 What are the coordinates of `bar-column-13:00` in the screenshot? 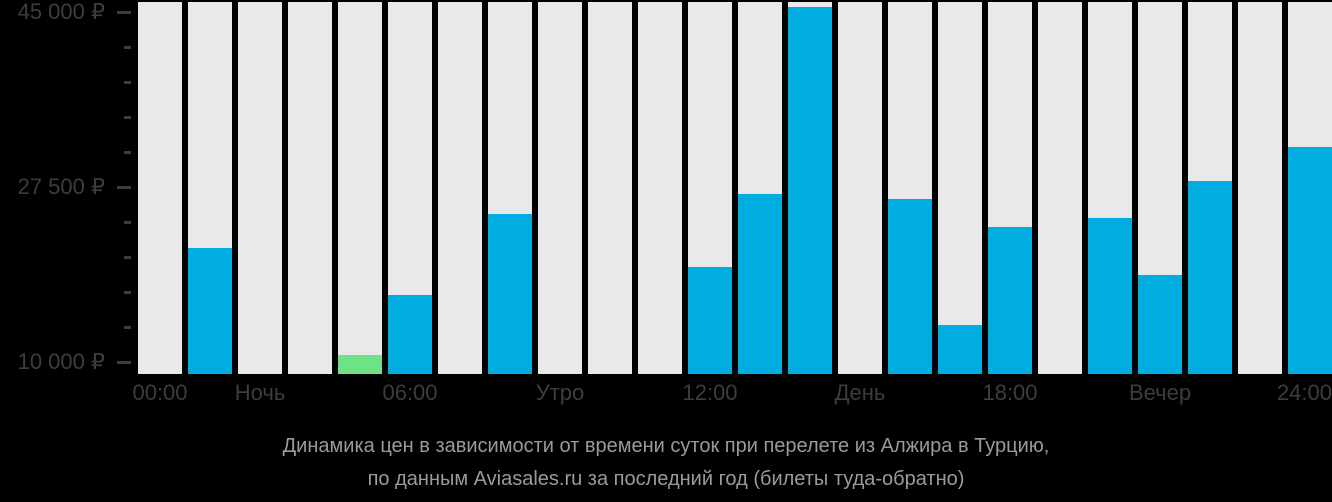 It's located at (810, 188).